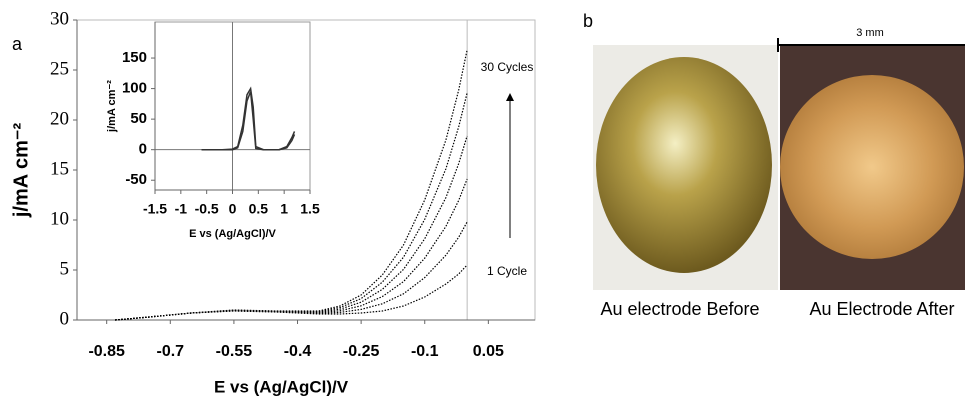  Describe the element at coordinates (679, 309) in the screenshot. I see `caption: Au electrode Before` at that location.